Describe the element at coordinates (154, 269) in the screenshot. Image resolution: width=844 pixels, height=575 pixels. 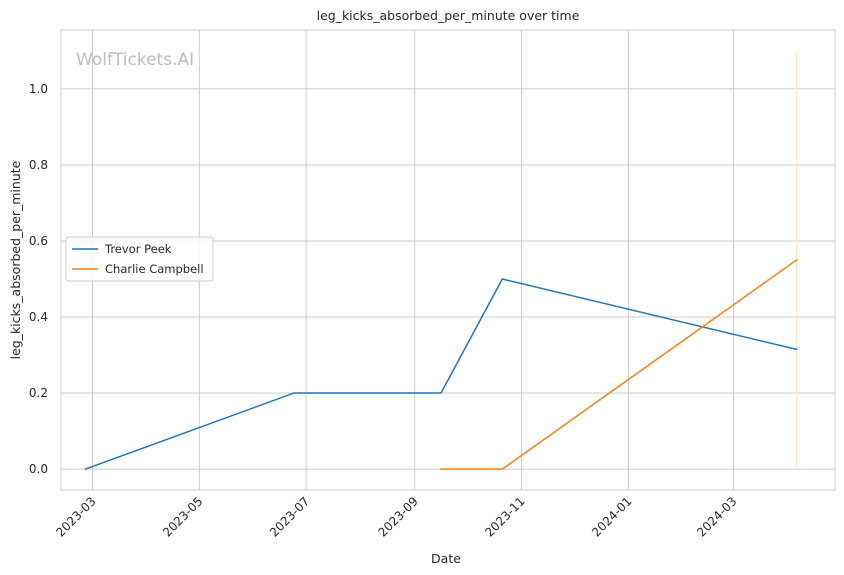
I see `legend-label: Charlie Campbell` at that location.